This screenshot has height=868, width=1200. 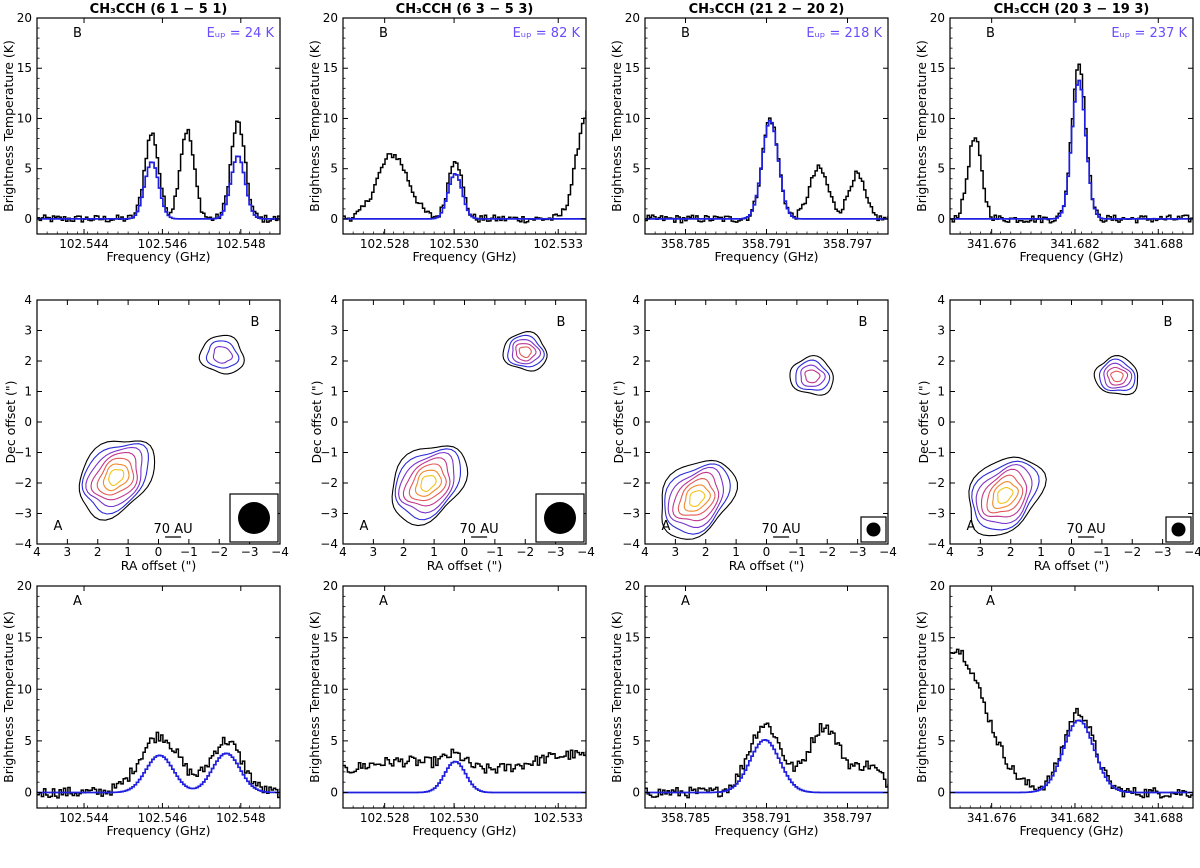 I want to click on map-4-xtick-label: 4, so click(x=950, y=552).